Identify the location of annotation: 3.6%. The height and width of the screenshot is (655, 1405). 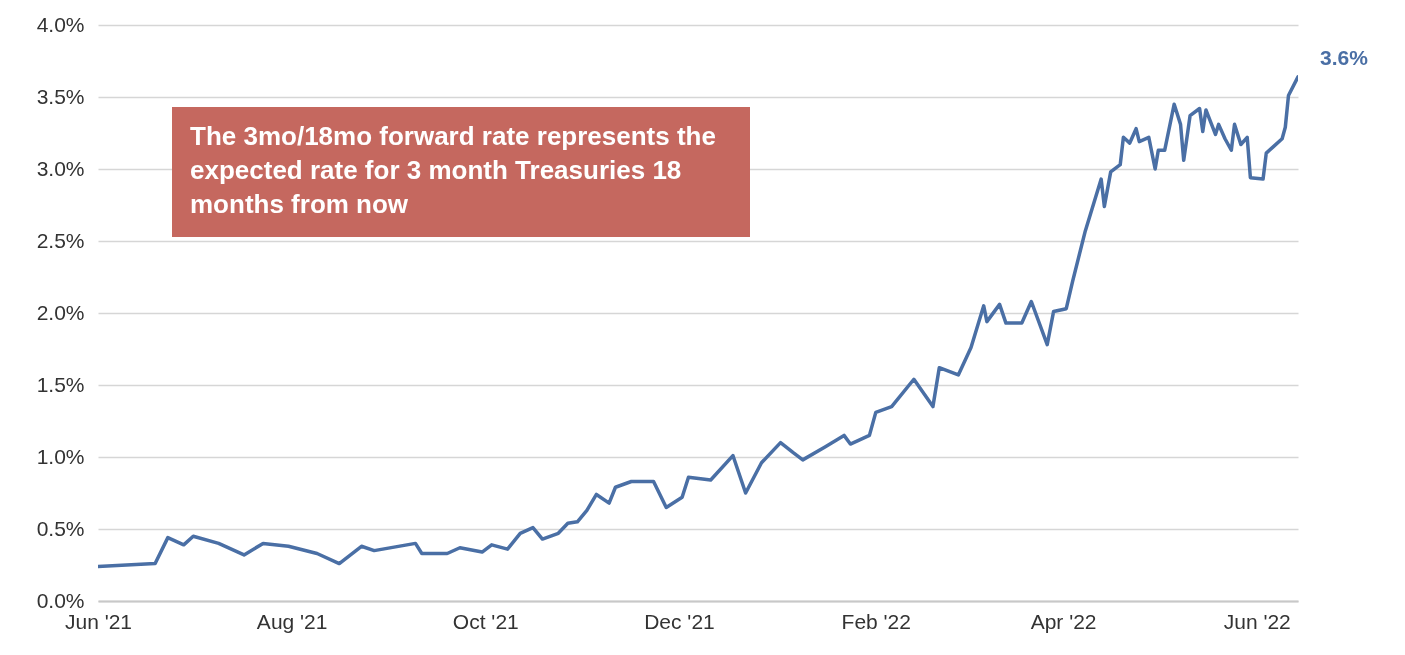
(1344, 57).